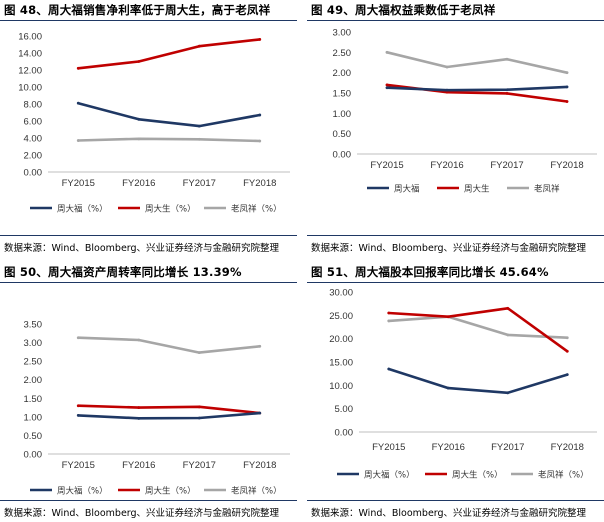  I want to click on y-tick-label: 25.00, so click(341, 316).